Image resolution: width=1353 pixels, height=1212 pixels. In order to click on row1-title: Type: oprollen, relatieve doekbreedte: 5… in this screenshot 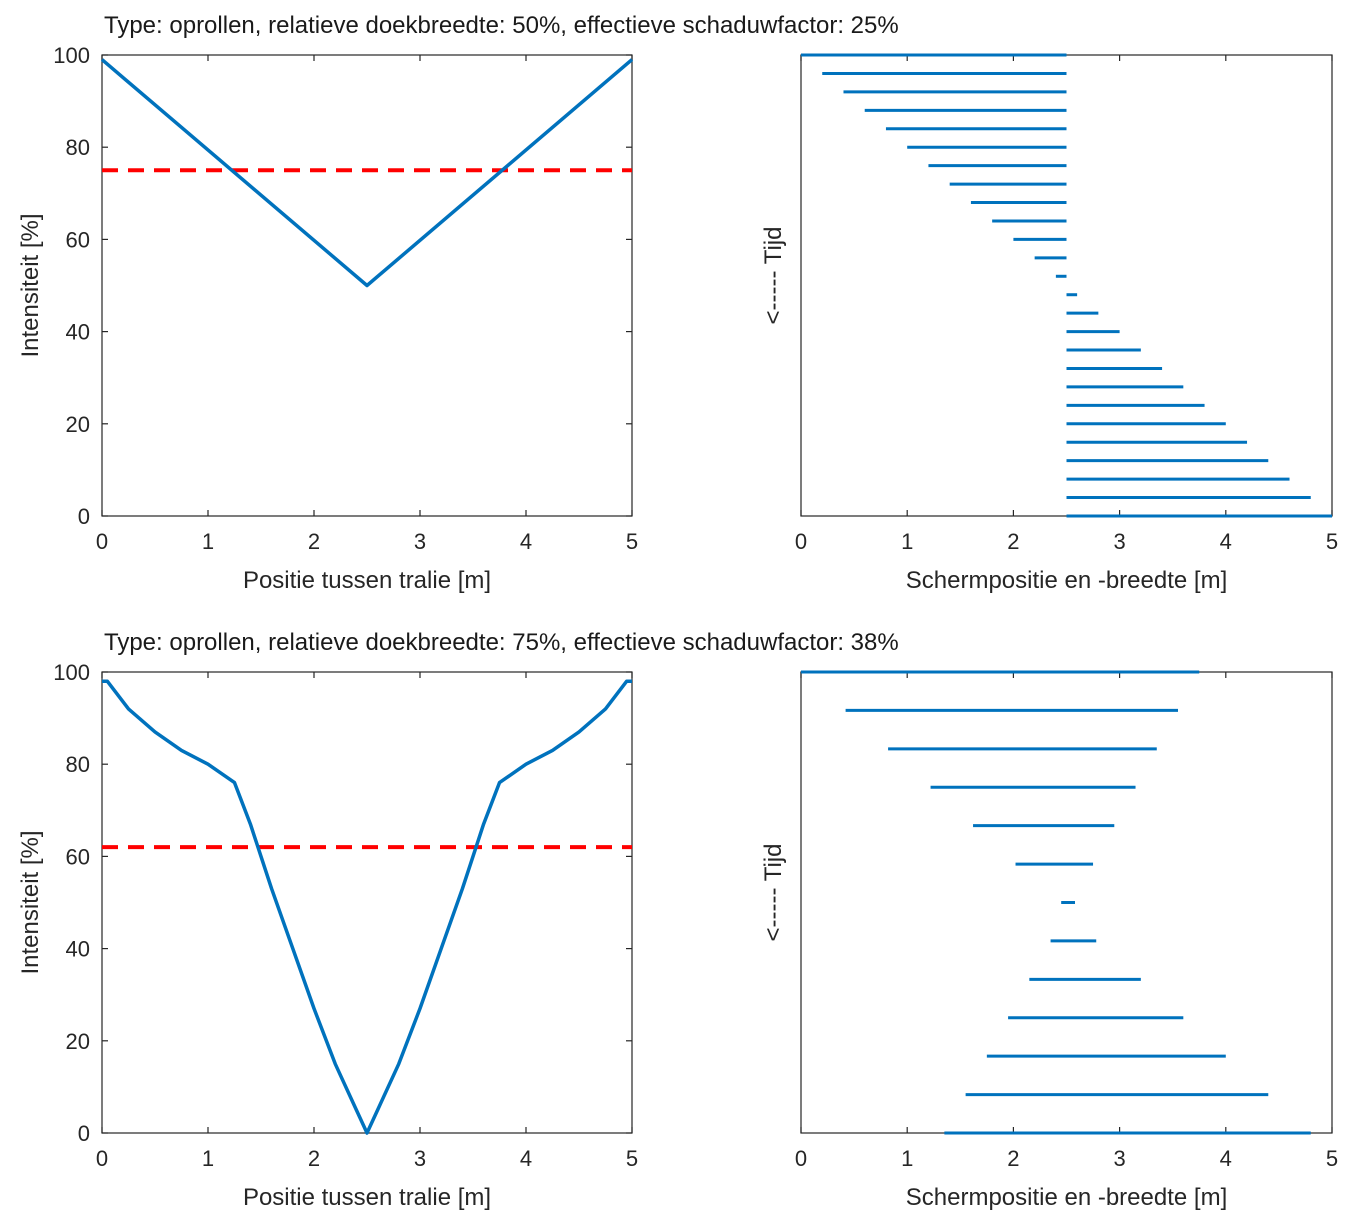, I will do `click(501, 25)`.